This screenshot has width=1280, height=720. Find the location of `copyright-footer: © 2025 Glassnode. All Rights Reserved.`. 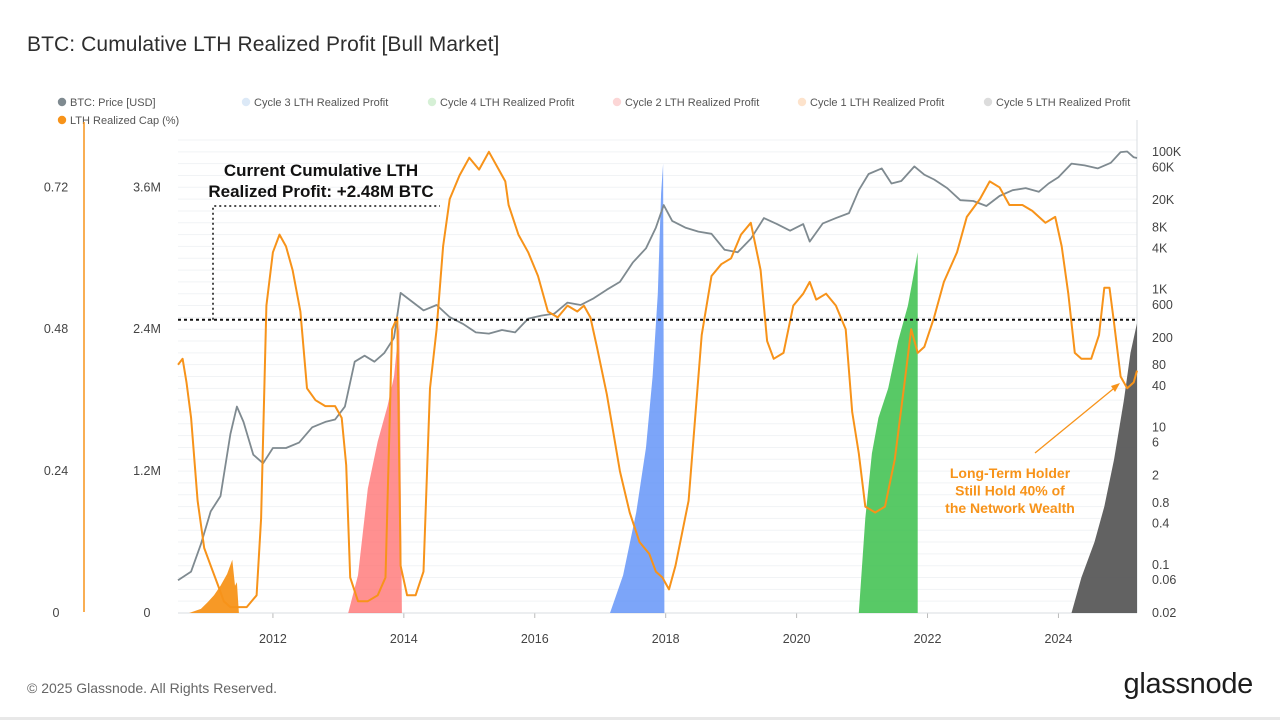

copyright-footer: © 2025 Glassnode. All Rights Reserved. is located at coordinates (152, 688).